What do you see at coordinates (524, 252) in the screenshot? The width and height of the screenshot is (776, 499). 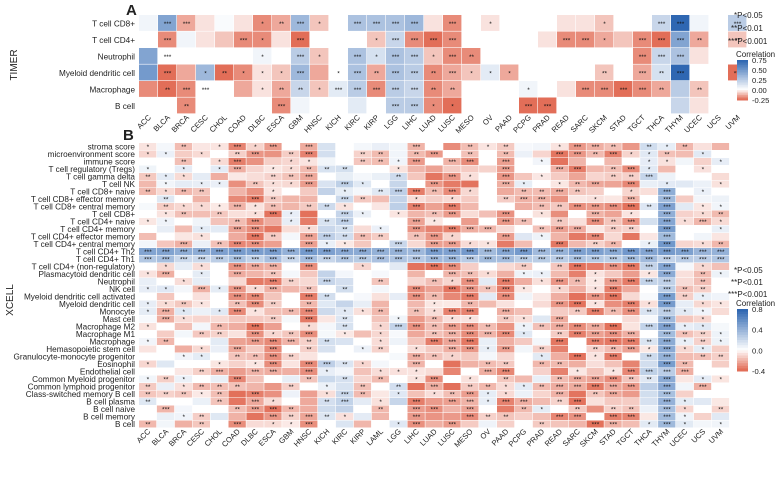 I see `star-b-t-cell-cd4-th2-pcpg: ***` at bounding box center [524, 252].